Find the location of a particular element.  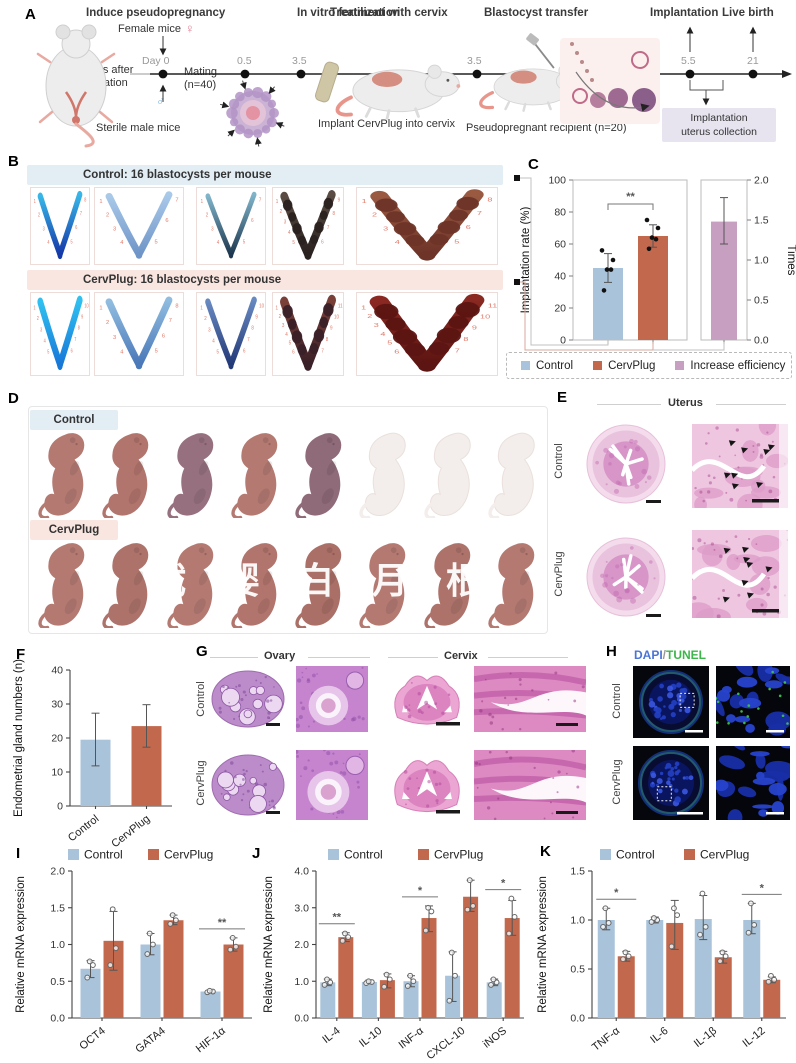

cervix-zoom-image is located at coordinates (530, 785).